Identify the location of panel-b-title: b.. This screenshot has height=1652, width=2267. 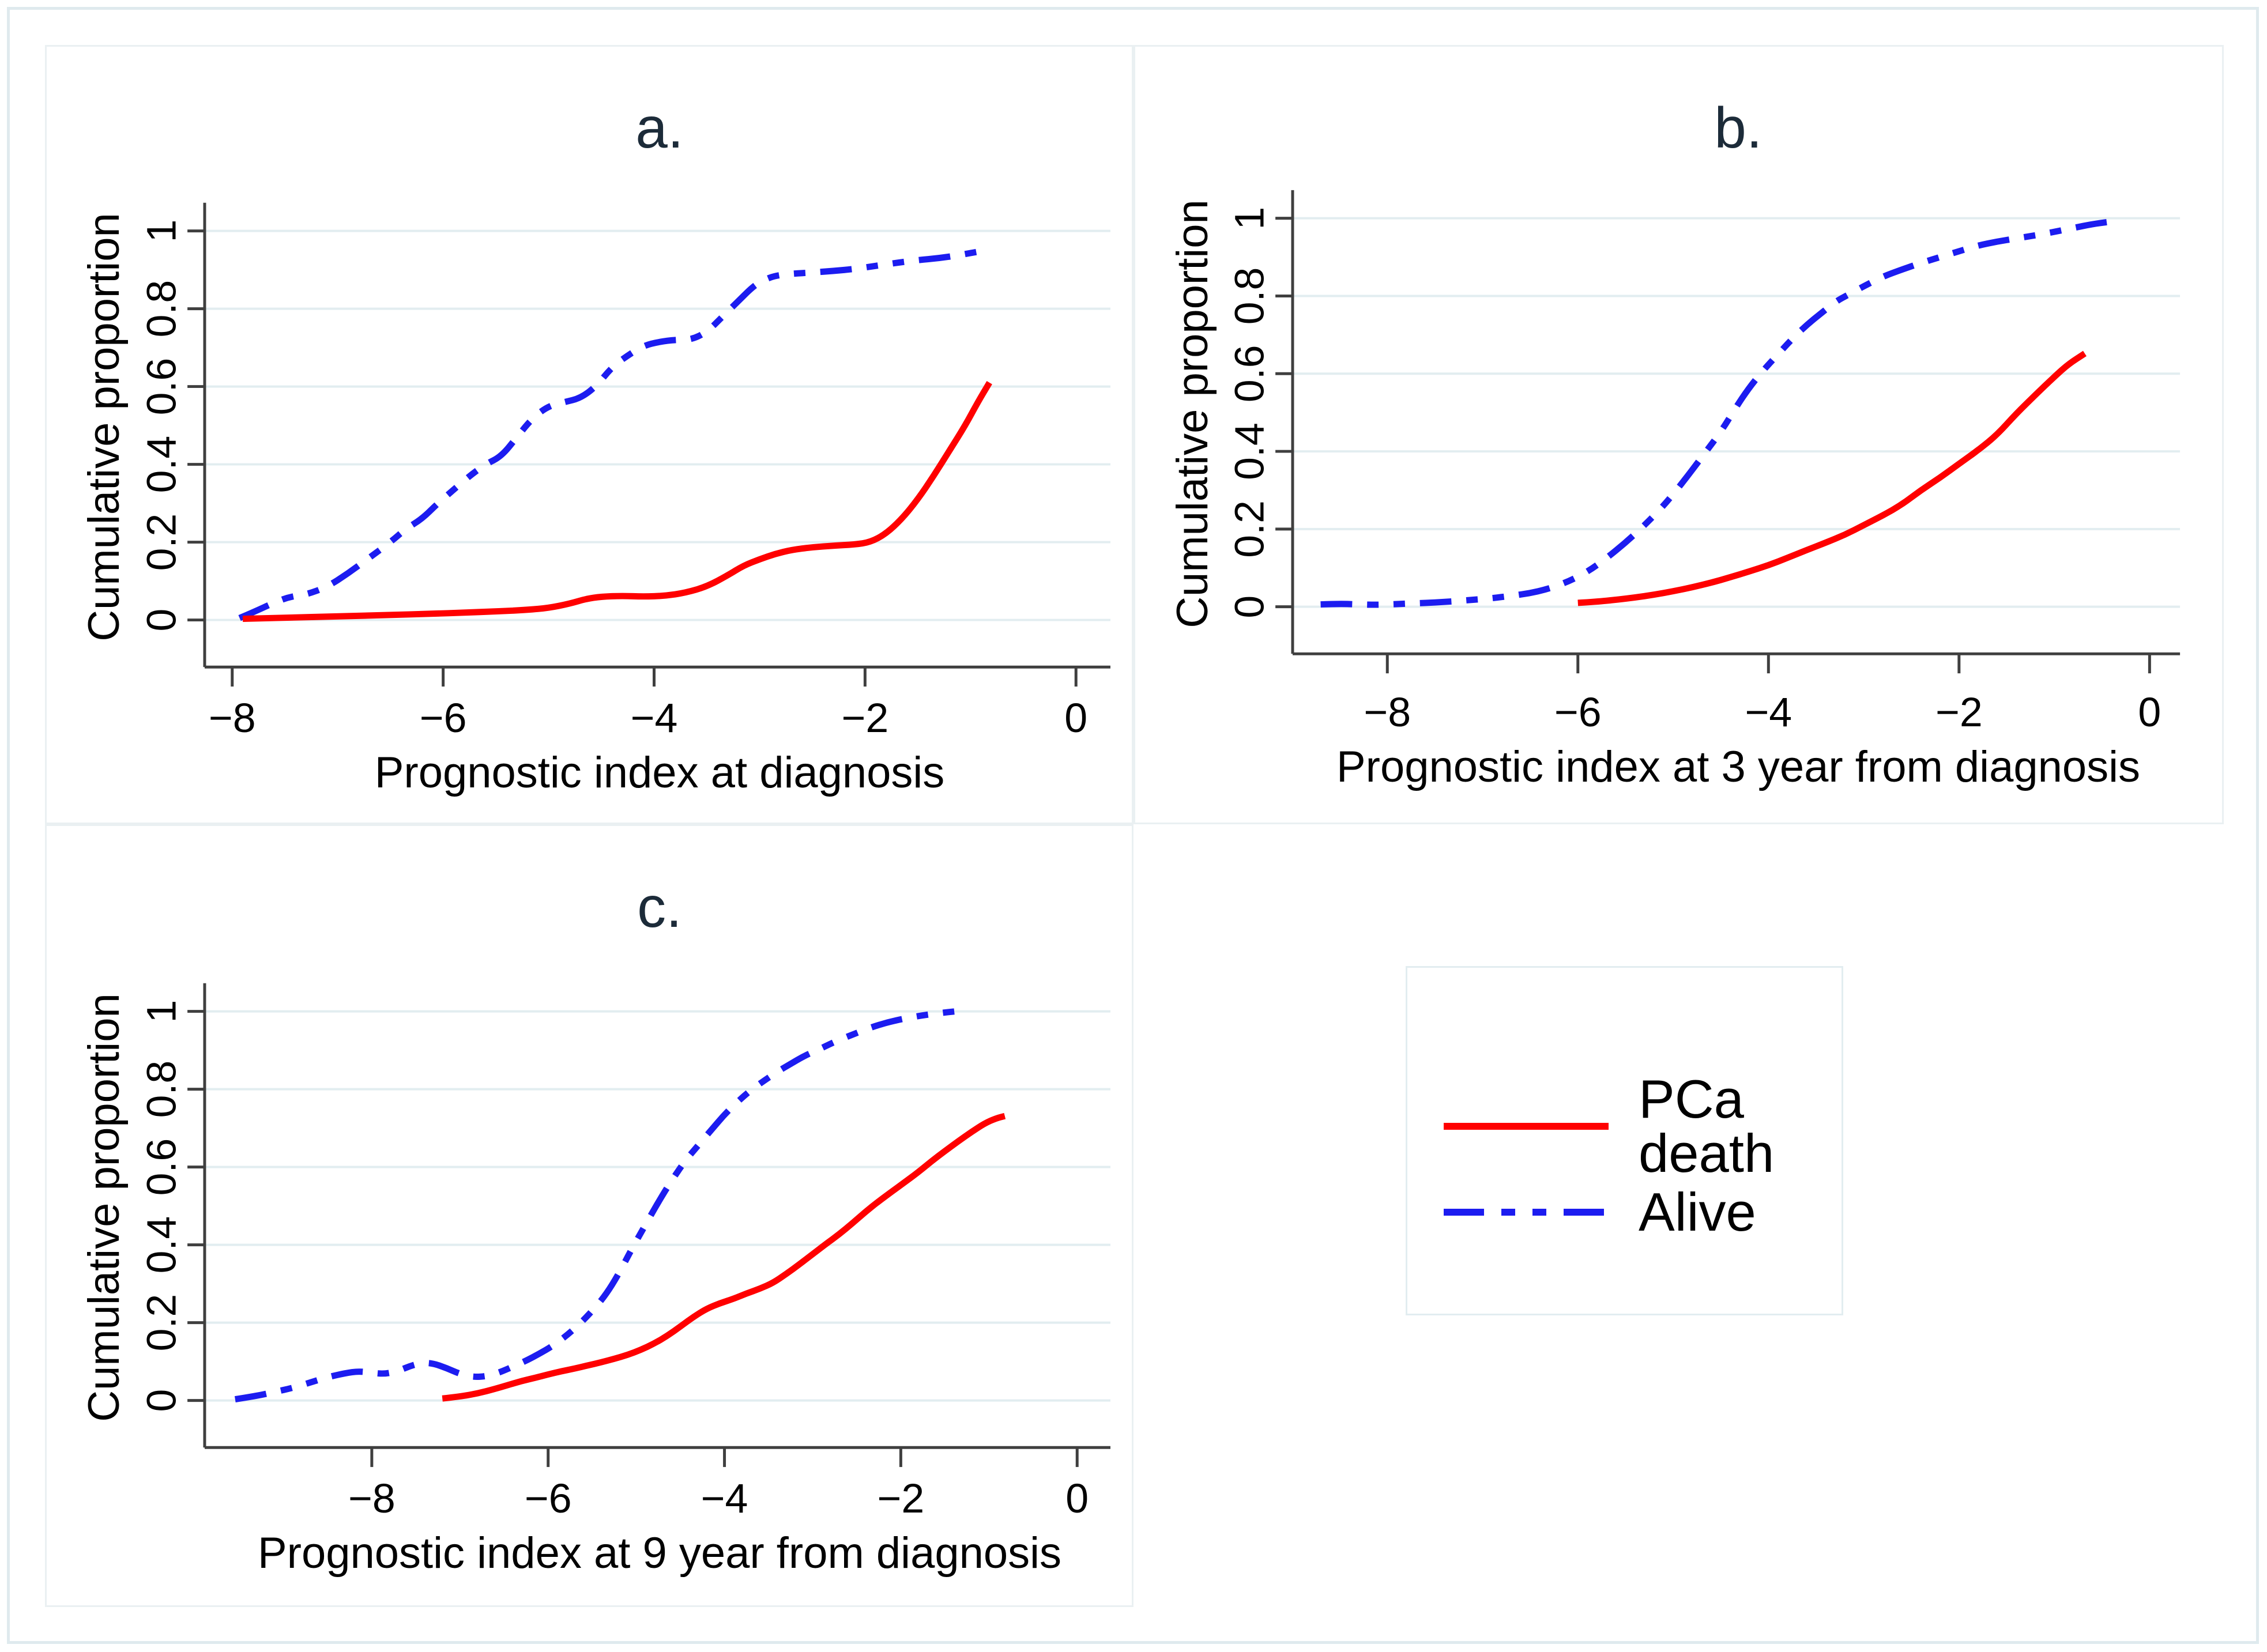
(1738, 128).